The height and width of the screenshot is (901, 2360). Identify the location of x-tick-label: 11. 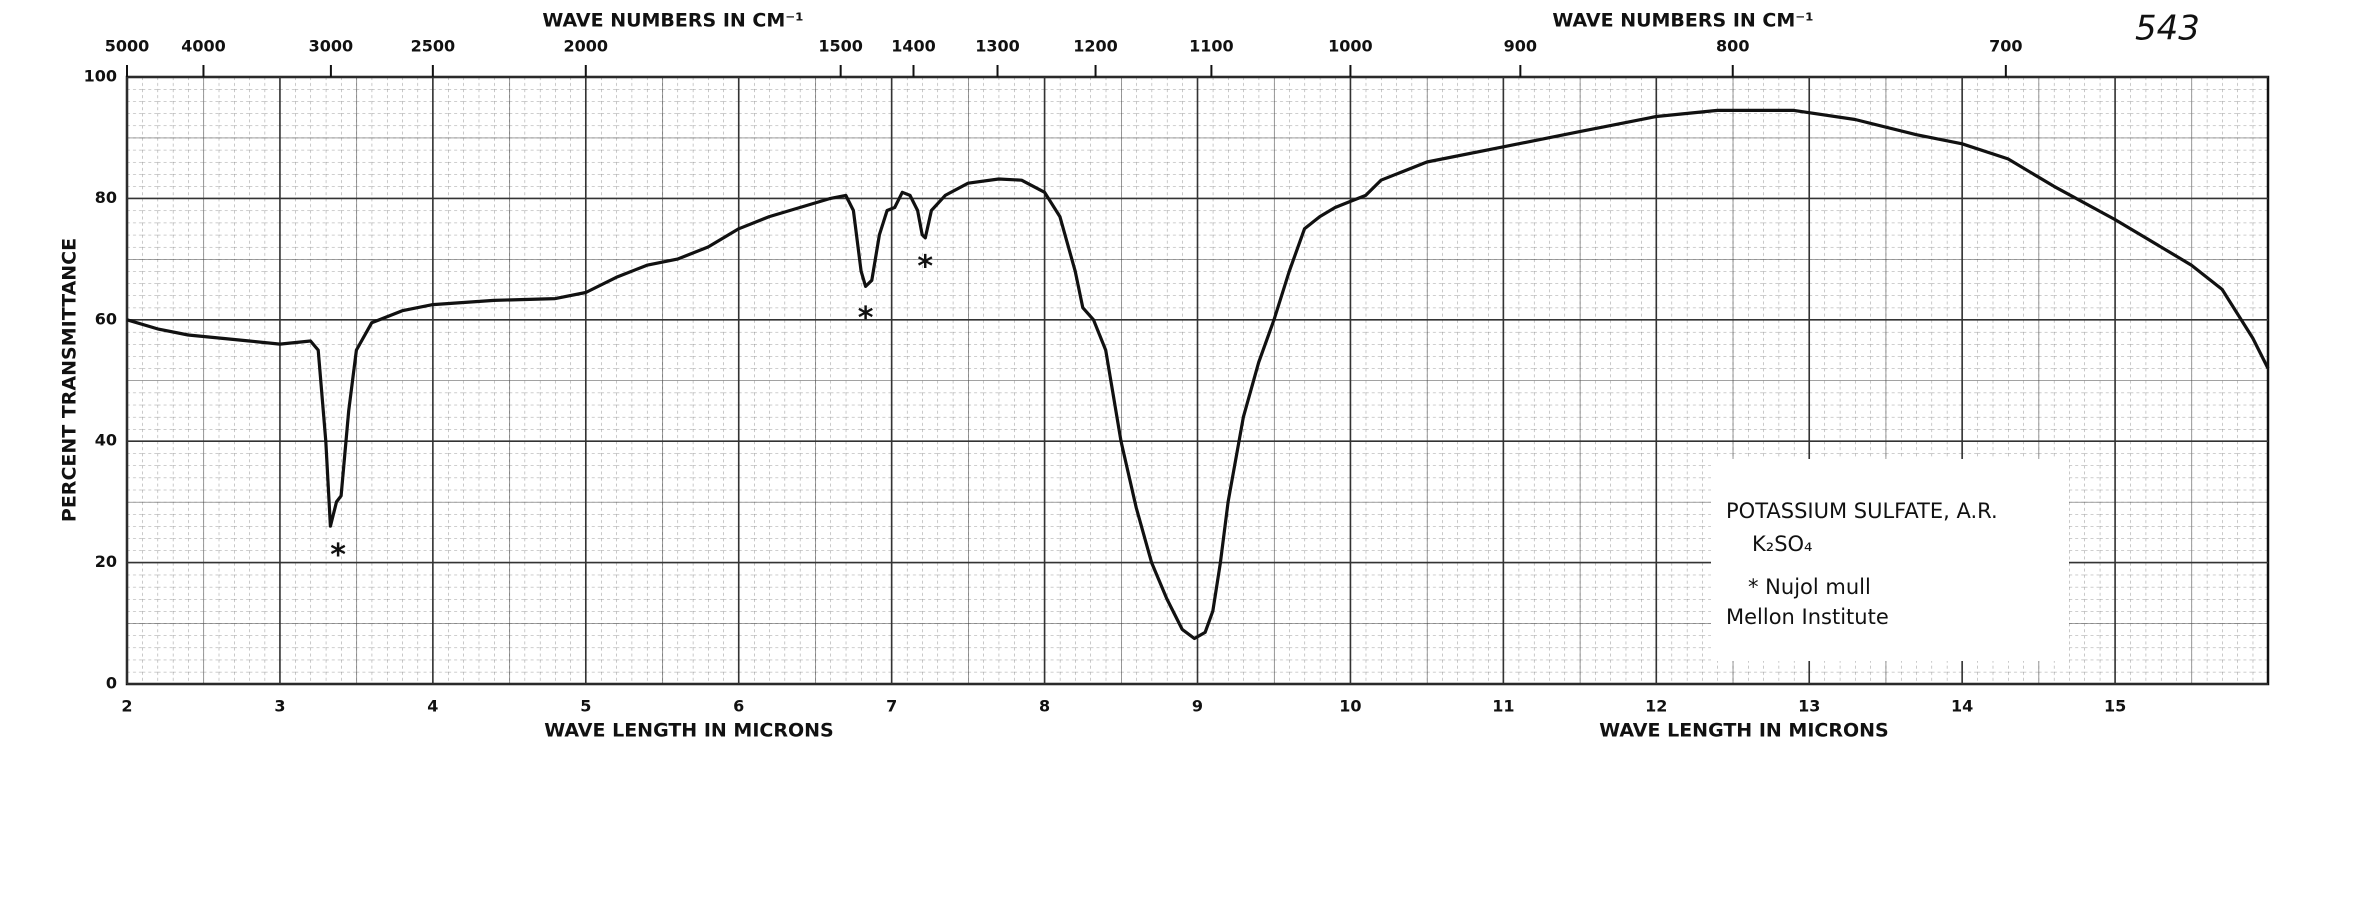
(1503, 706).